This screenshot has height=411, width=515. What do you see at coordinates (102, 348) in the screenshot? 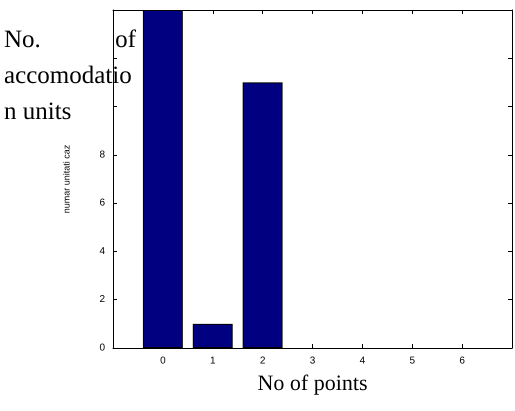
I see `y-tick-label: 0` at bounding box center [102, 348].